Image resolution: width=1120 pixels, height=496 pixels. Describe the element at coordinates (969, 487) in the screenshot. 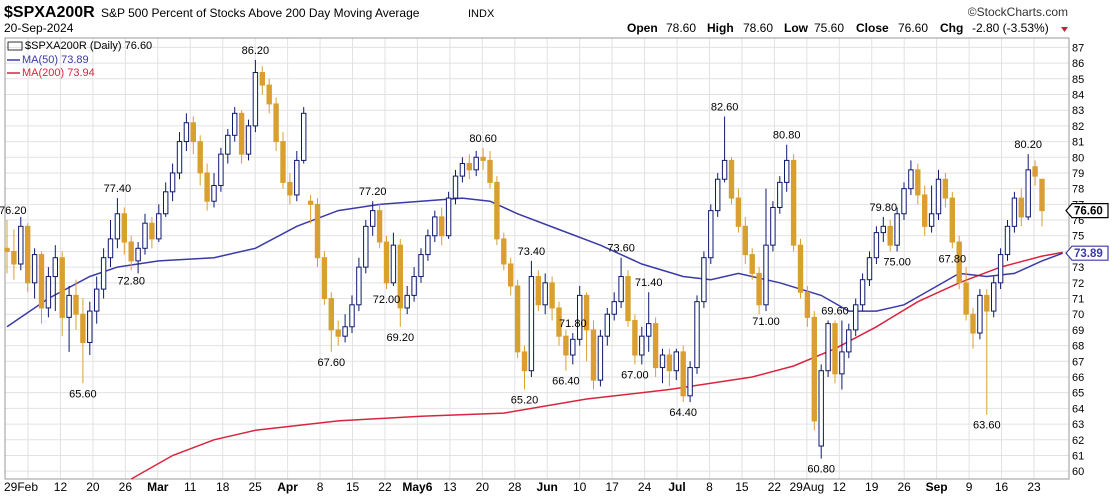

I see `x-tick-label: 9` at that location.